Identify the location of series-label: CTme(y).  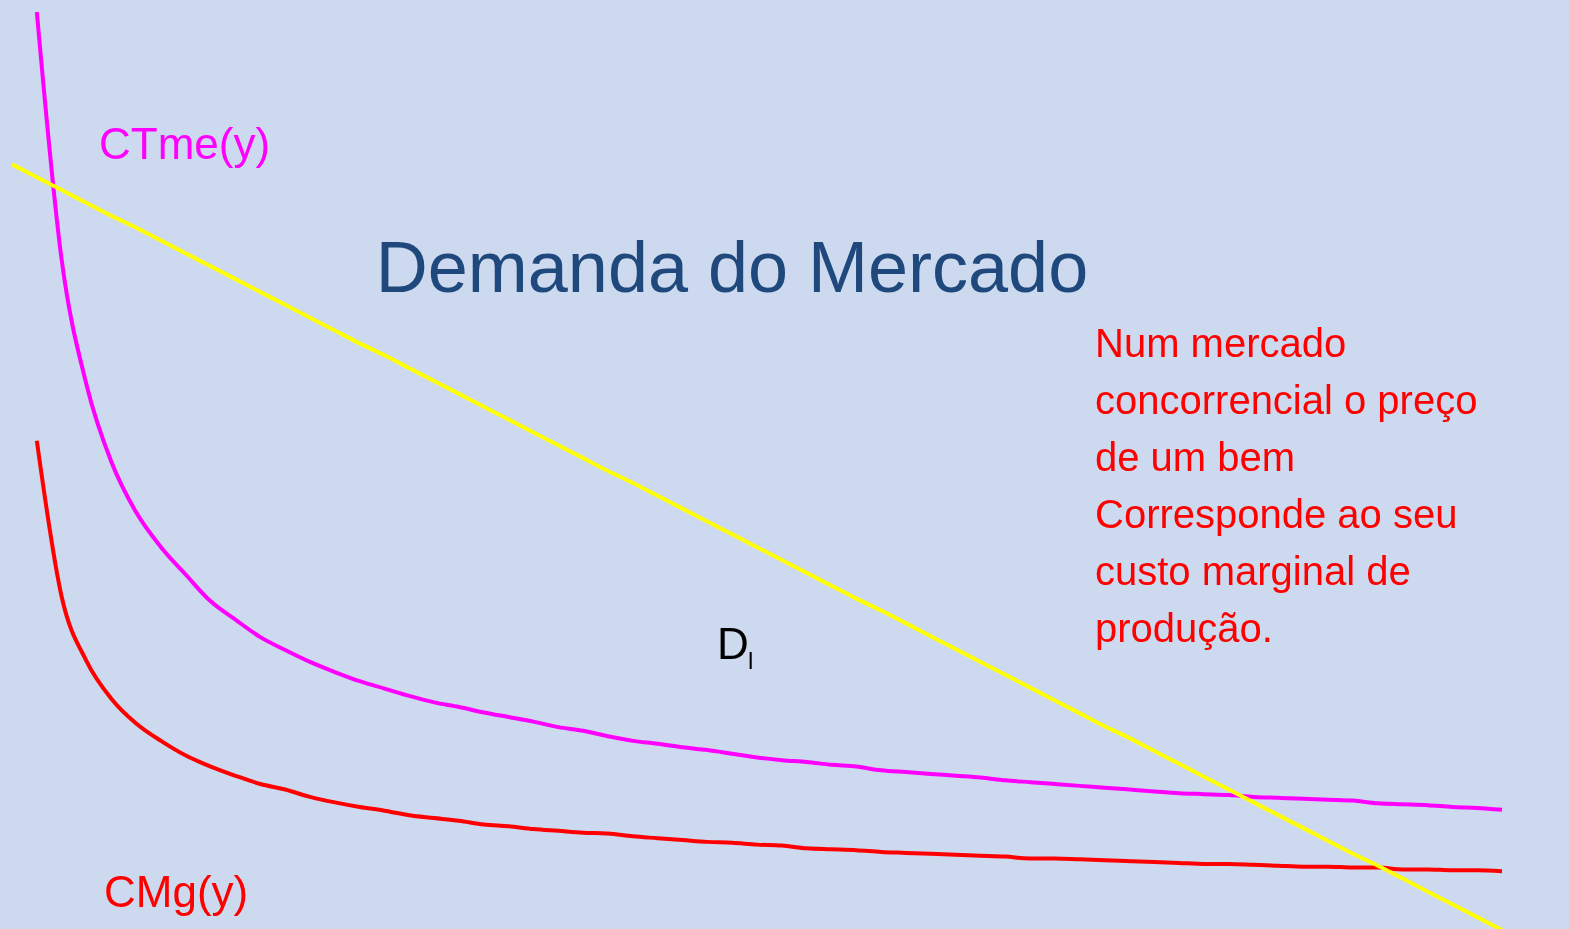
(185, 143).